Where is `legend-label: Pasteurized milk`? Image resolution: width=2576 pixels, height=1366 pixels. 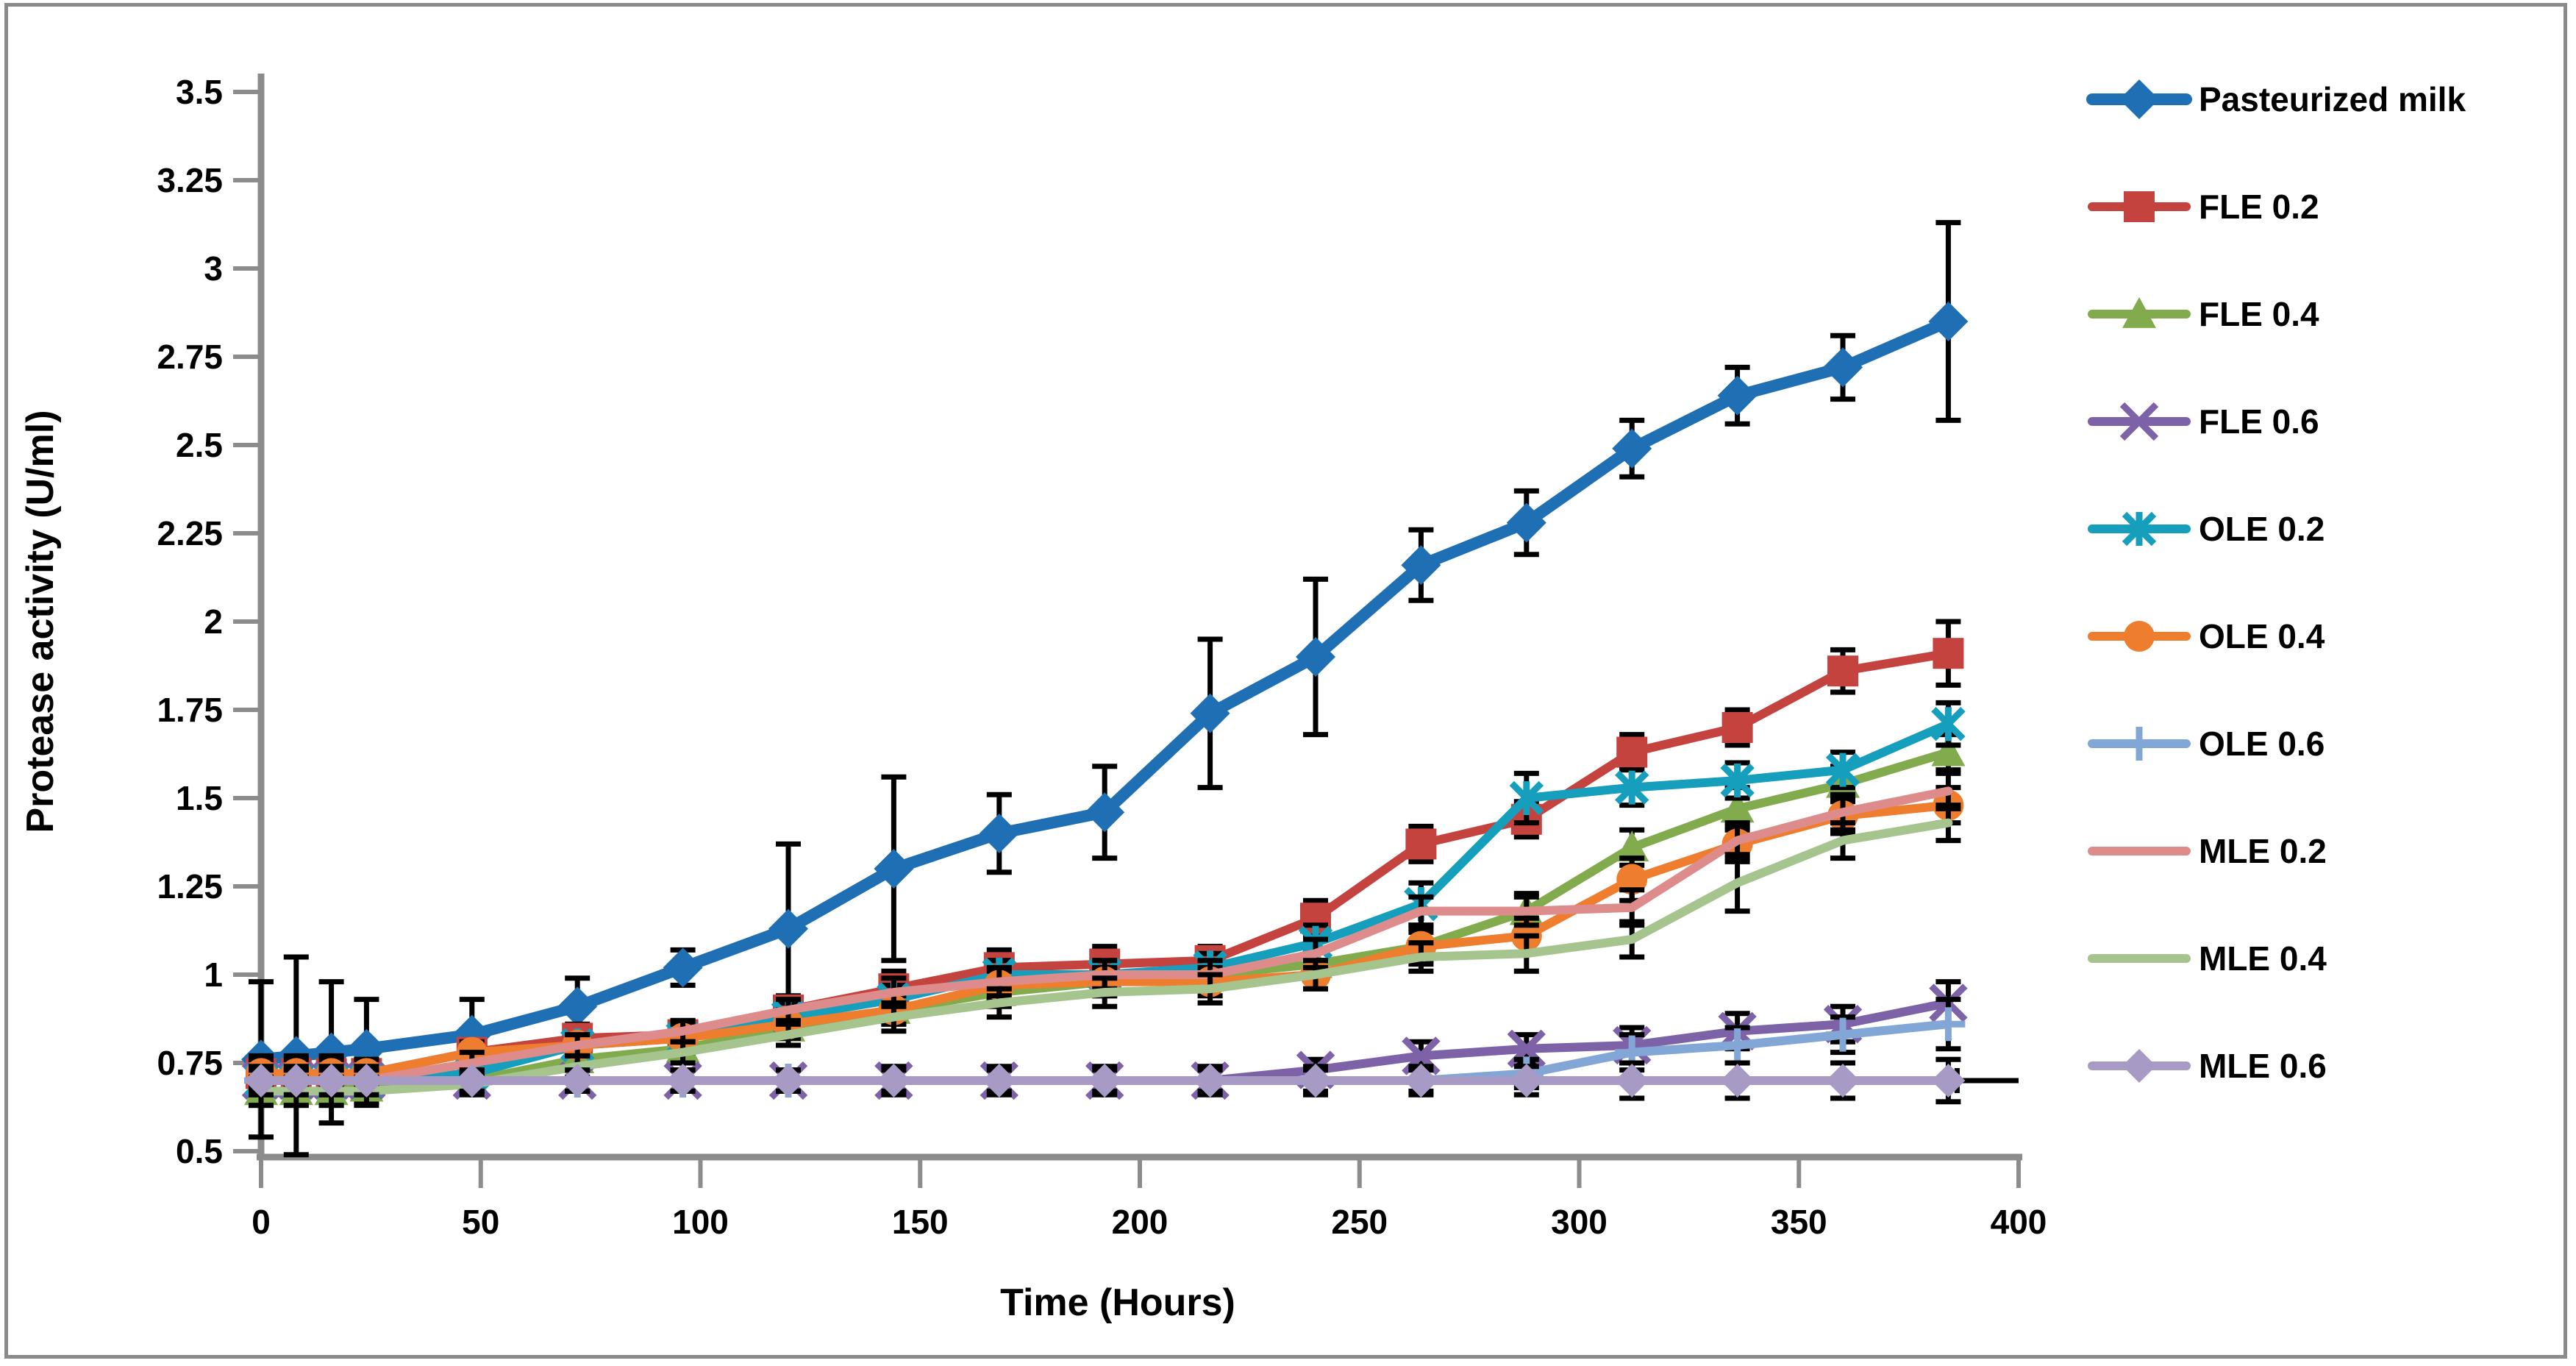 legend-label: Pasteurized milk is located at coordinates (2332, 99).